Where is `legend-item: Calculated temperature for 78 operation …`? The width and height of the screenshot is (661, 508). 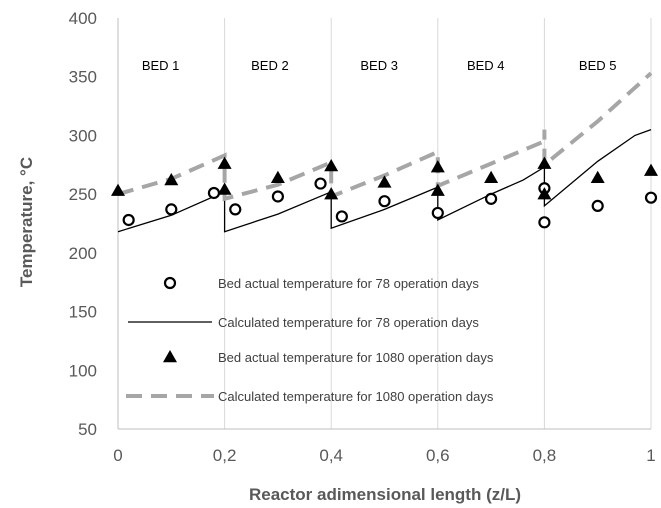 legend-item: Calculated temperature for 78 operation … is located at coordinates (303, 322).